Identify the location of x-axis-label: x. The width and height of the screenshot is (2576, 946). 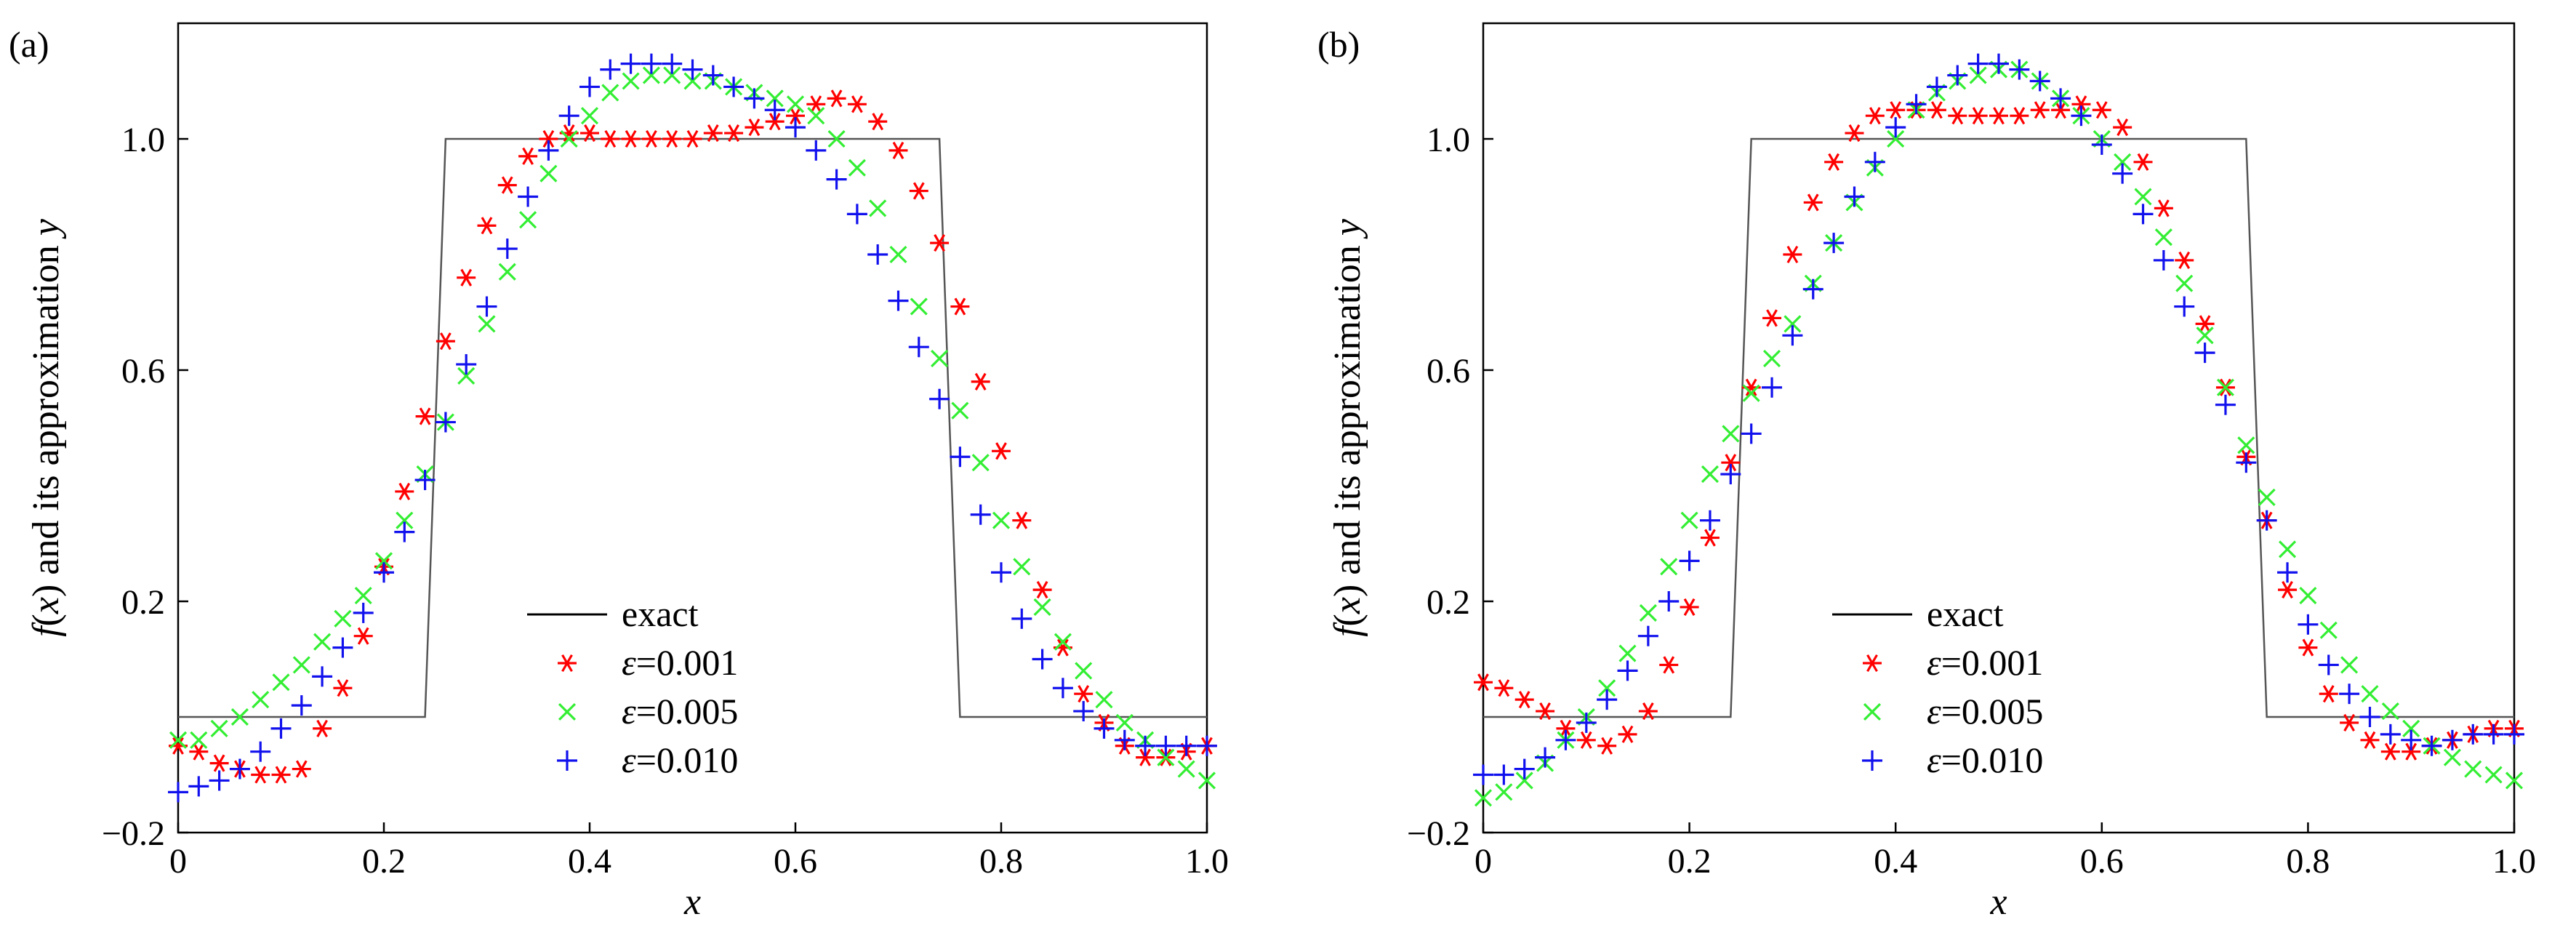
(692, 902).